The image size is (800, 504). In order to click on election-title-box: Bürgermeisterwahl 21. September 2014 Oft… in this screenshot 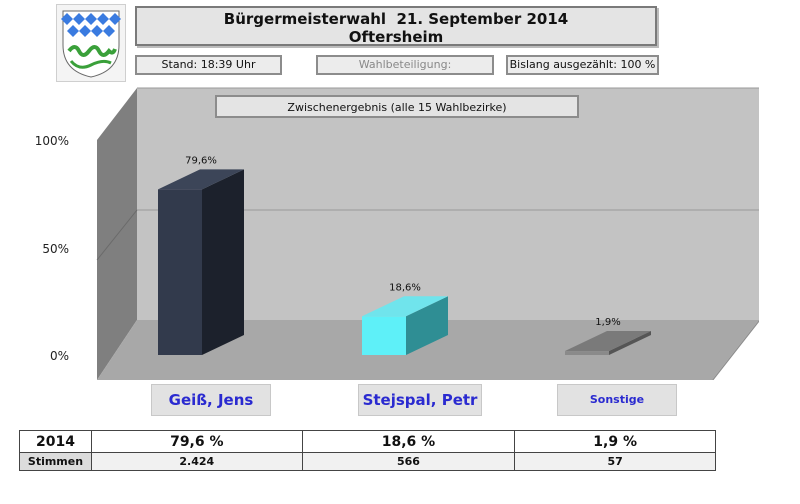, I will do `click(396, 26)`.